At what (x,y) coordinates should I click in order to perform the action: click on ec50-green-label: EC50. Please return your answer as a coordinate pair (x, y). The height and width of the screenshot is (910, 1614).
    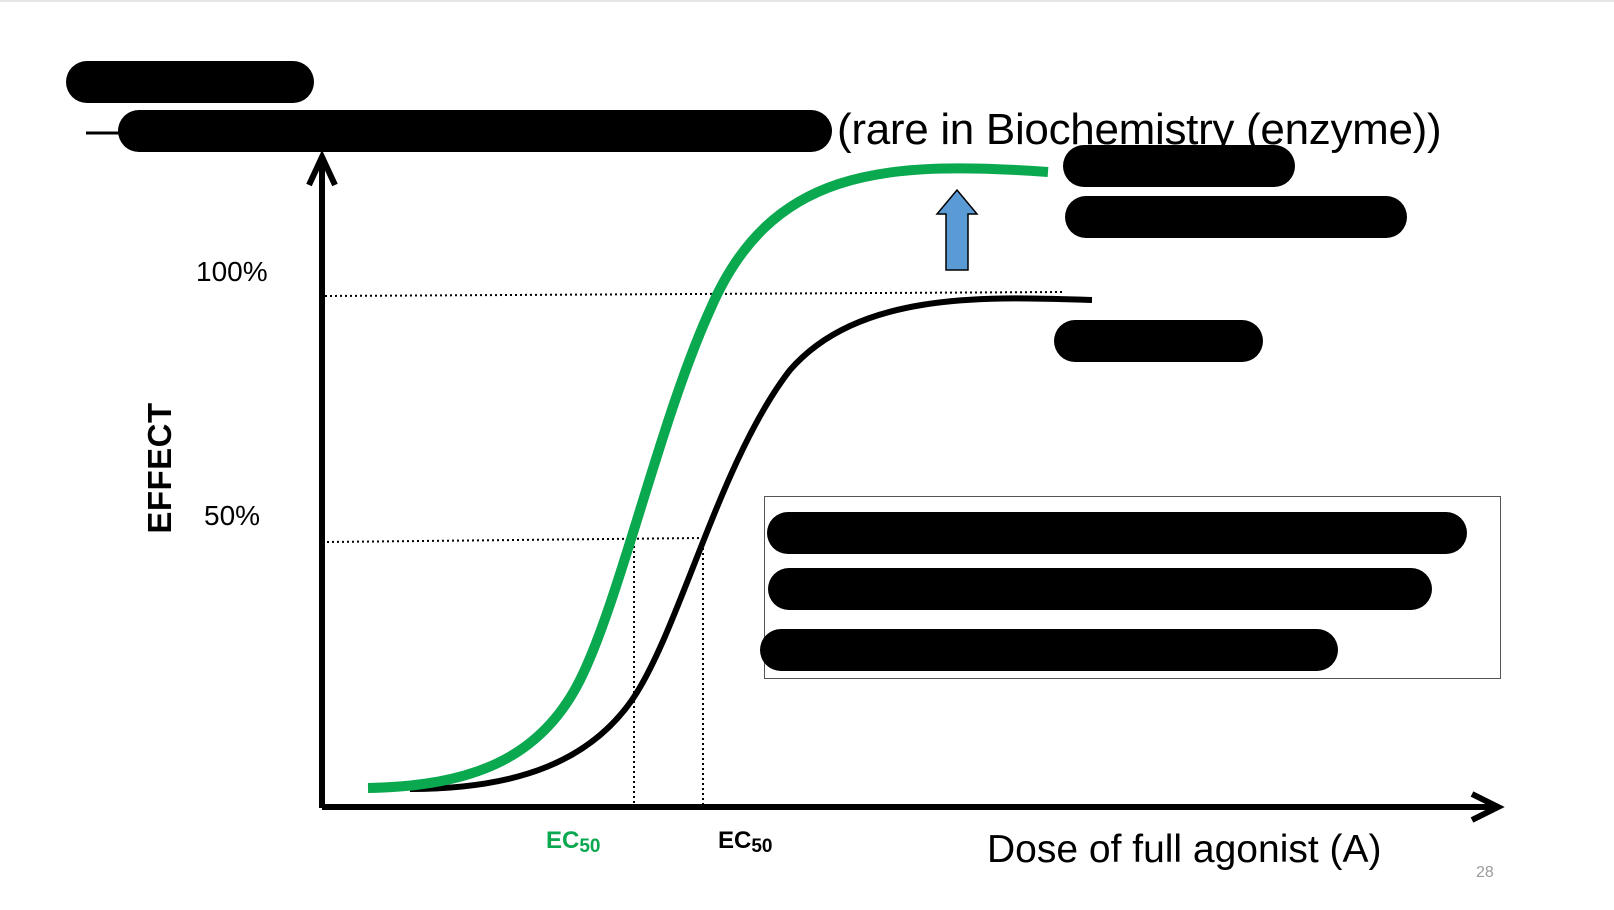
    Looking at the image, I should click on (573, 842).